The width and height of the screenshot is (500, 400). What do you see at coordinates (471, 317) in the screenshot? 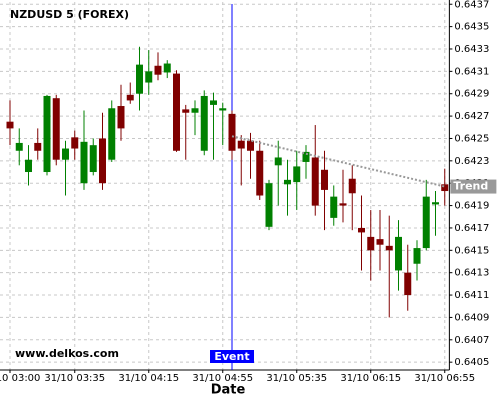
I see `y-tick-label: 0.6409` at bounding box center [471, 317].